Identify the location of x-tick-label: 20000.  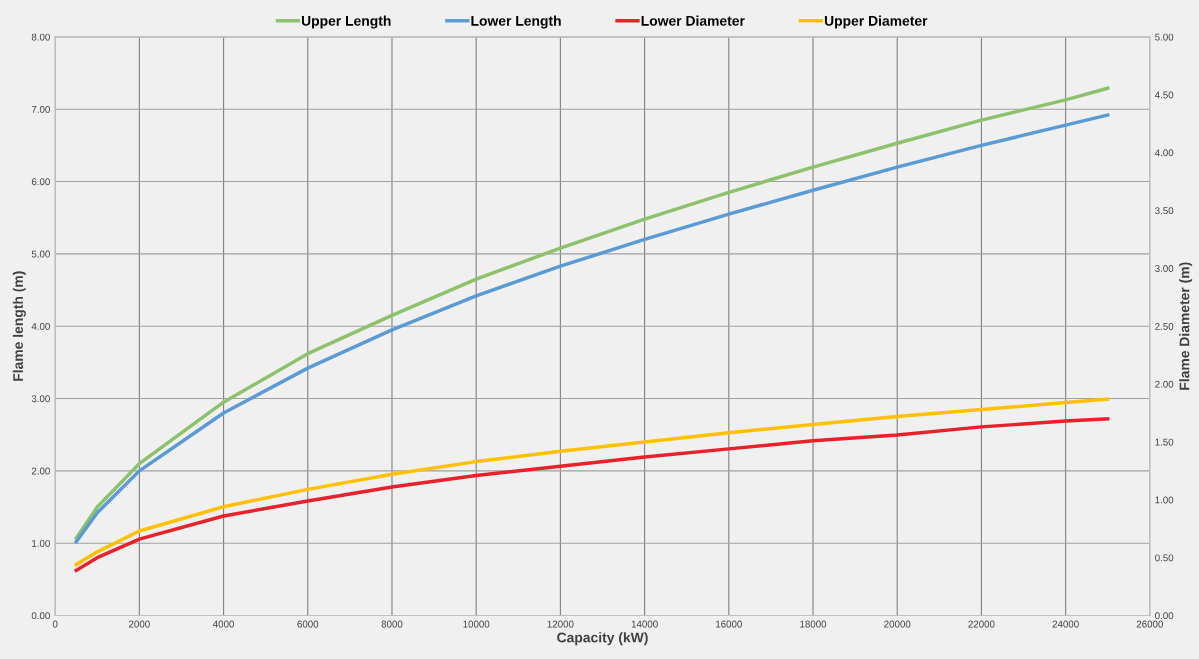
(897, 624).